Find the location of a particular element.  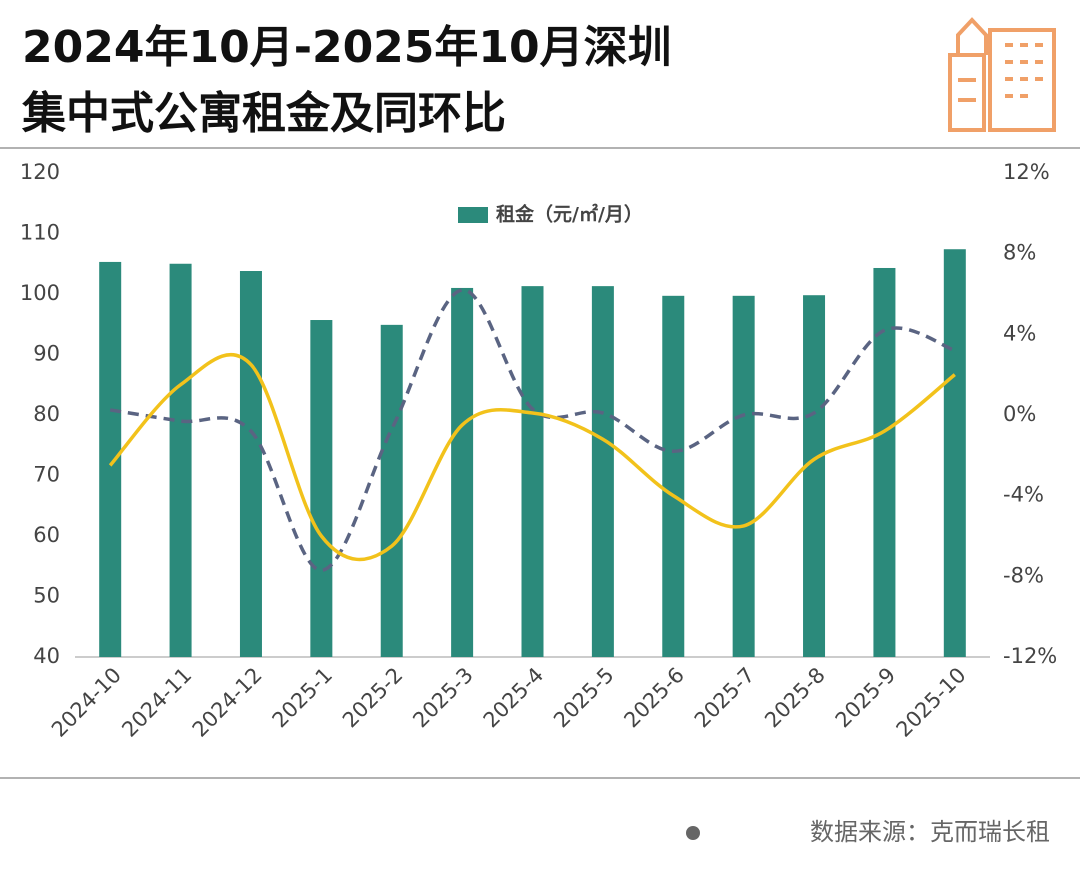

y2-tick-label: 12% is located at coordinates (1026, 172).